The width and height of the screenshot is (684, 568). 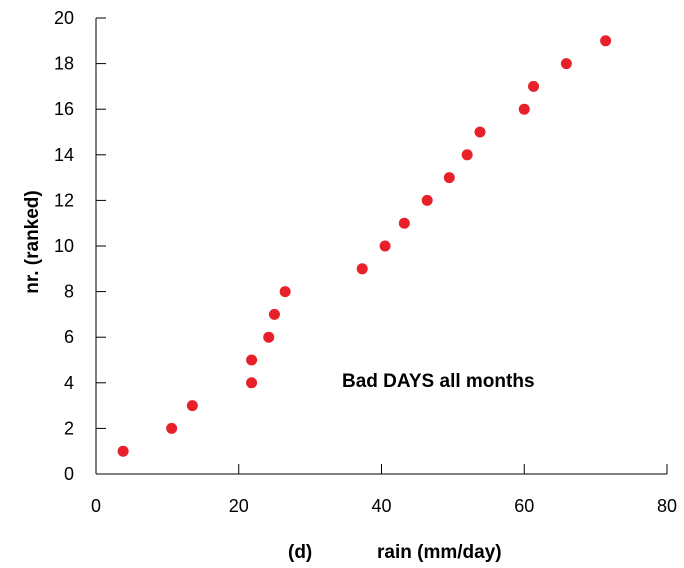 What do you see at coordinates (384, 490) in the screenshot?
I see `x-ticks: 0 20 40 60 80` at bounding box center [384, 490].